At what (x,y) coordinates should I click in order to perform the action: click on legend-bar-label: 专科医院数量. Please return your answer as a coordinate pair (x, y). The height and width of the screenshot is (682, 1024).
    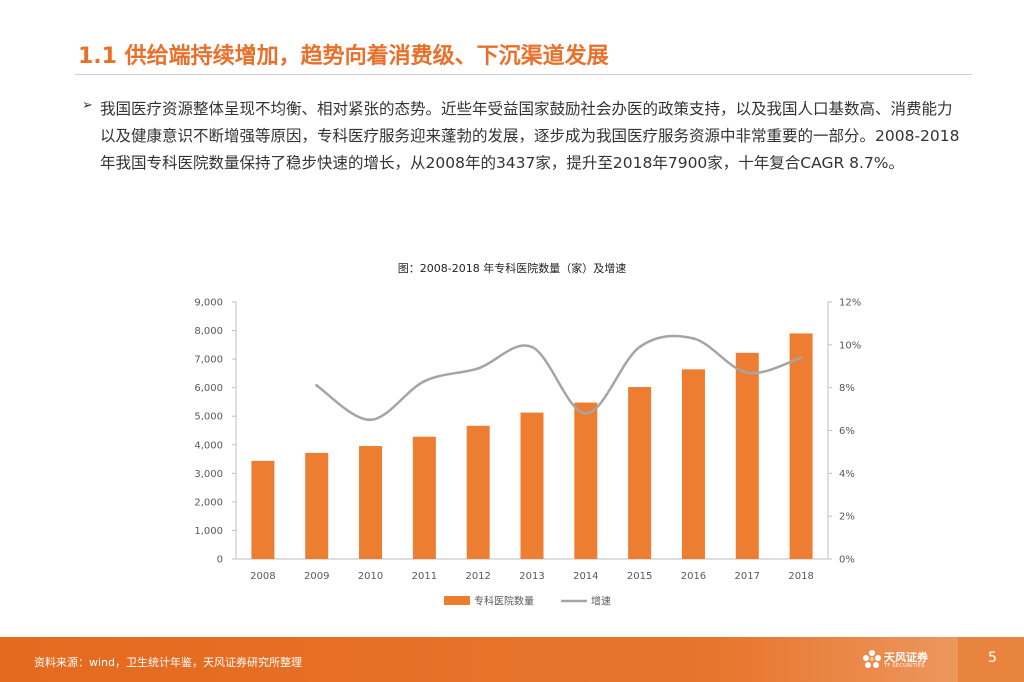
    Looking at the image, I should click on (504, 601).